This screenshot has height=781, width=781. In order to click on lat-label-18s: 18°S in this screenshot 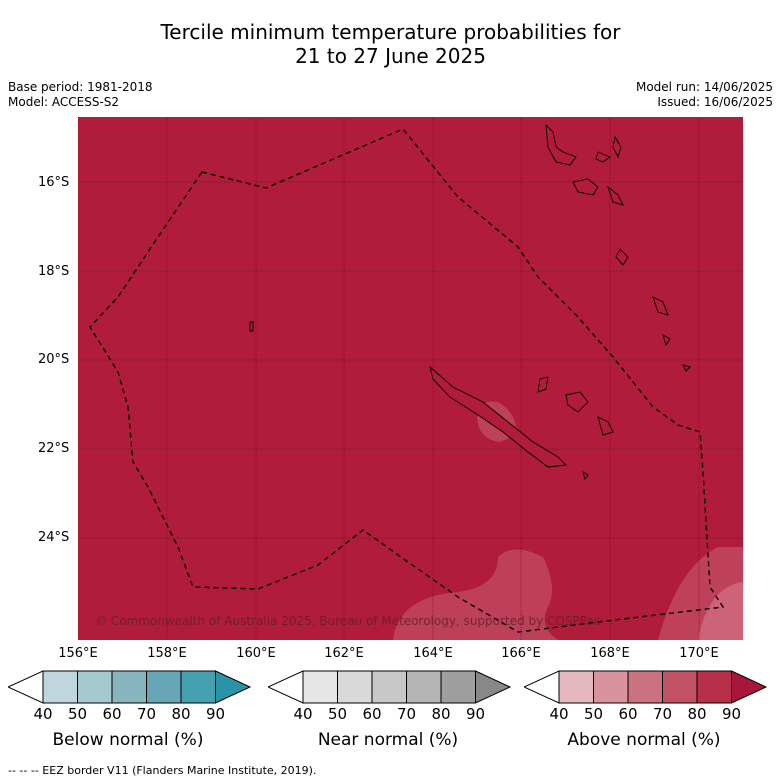, I will do `click(54, 271)`.